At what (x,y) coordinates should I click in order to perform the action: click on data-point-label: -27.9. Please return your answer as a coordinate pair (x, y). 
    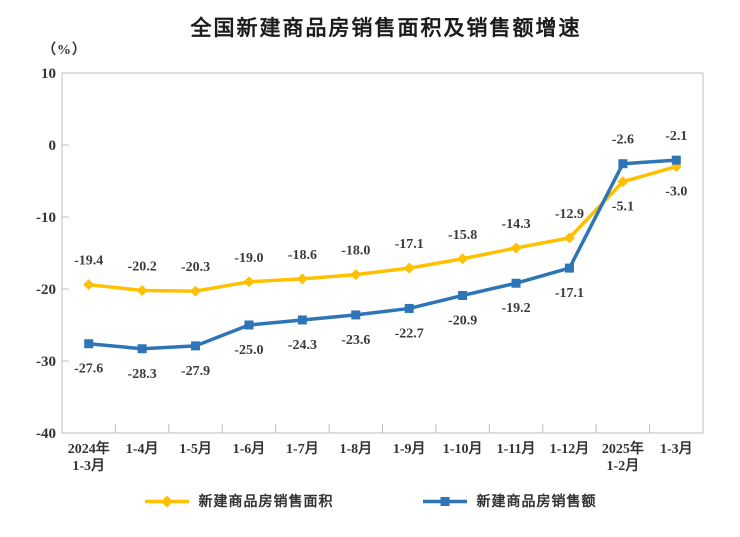
    Looking at the image, I should click on (195, 371).